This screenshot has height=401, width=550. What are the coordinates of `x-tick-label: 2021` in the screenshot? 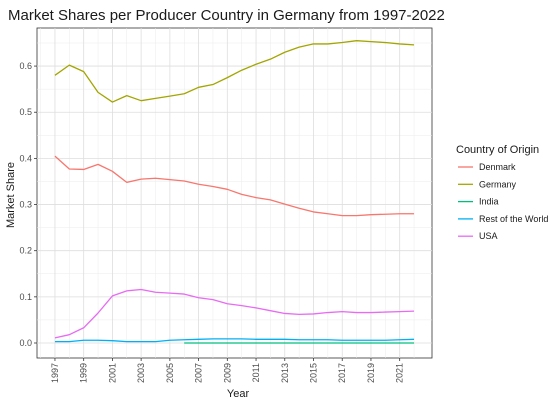 It's located at (400, 373).